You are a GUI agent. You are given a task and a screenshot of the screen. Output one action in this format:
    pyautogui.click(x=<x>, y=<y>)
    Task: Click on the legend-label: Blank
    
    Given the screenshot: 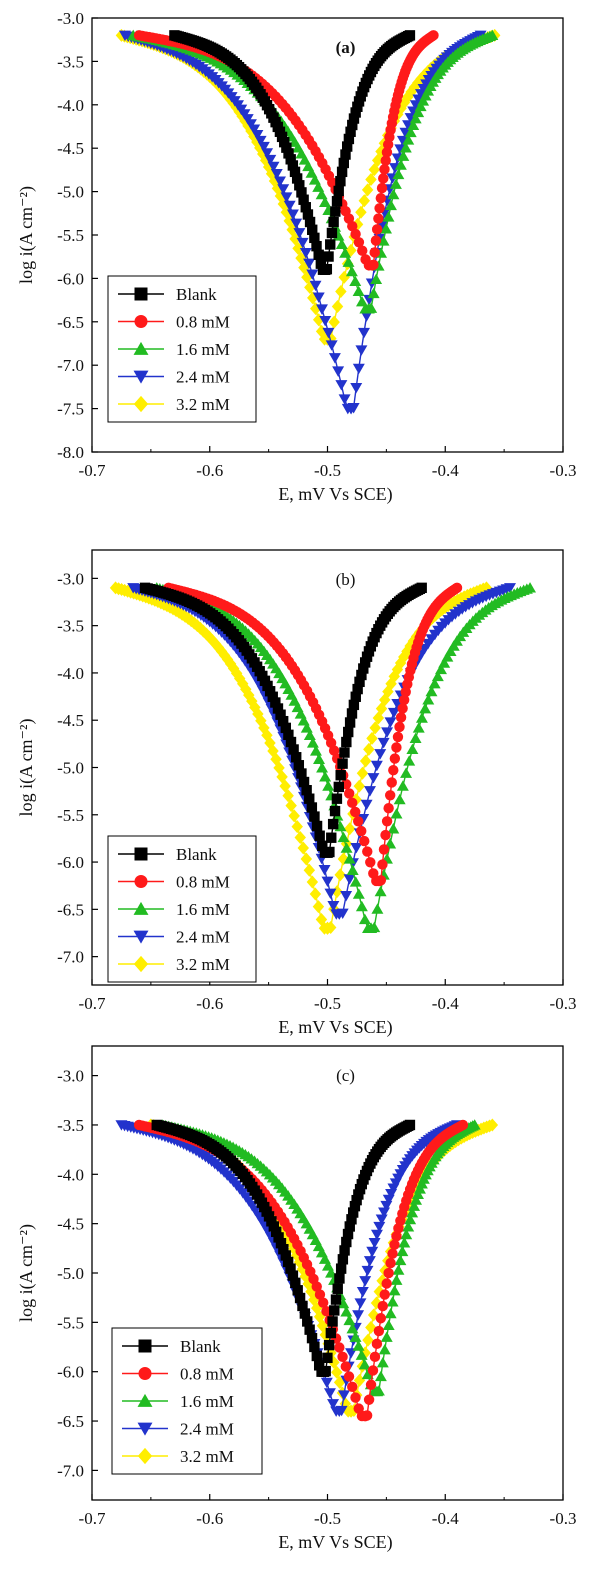 What is the action you would take?
    pyautogui.click(x=200, y=1346)
    